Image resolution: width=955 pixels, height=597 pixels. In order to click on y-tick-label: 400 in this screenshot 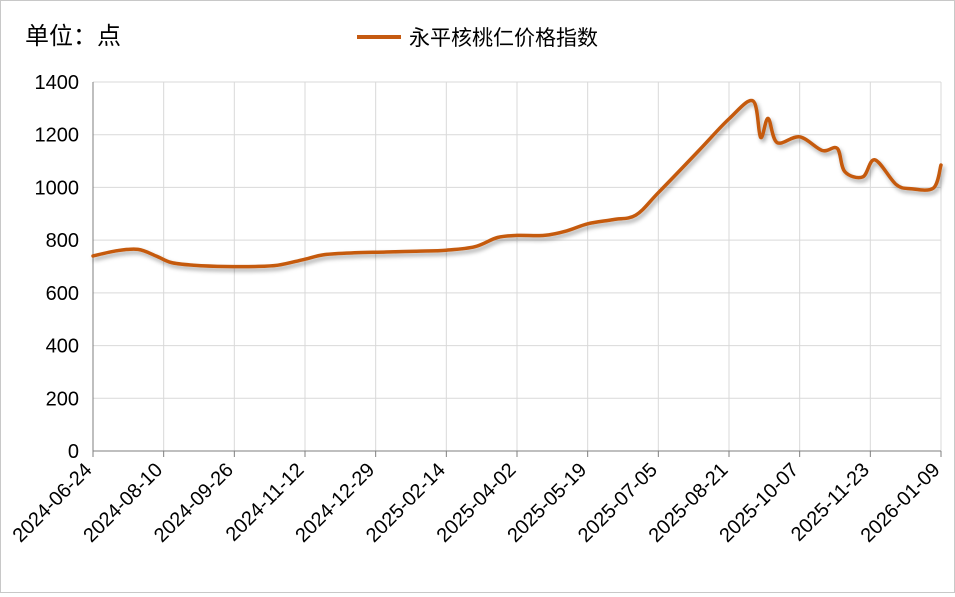, I will do `click(62, 347)`.